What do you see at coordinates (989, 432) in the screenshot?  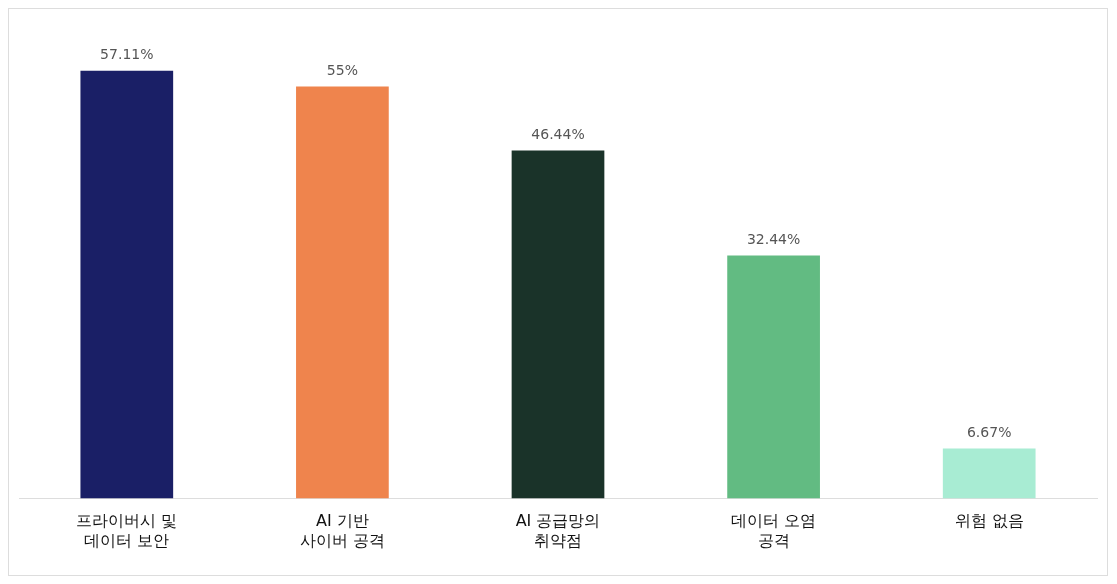 I see `data-label: 6.67%` at bounding box center [989, 432].